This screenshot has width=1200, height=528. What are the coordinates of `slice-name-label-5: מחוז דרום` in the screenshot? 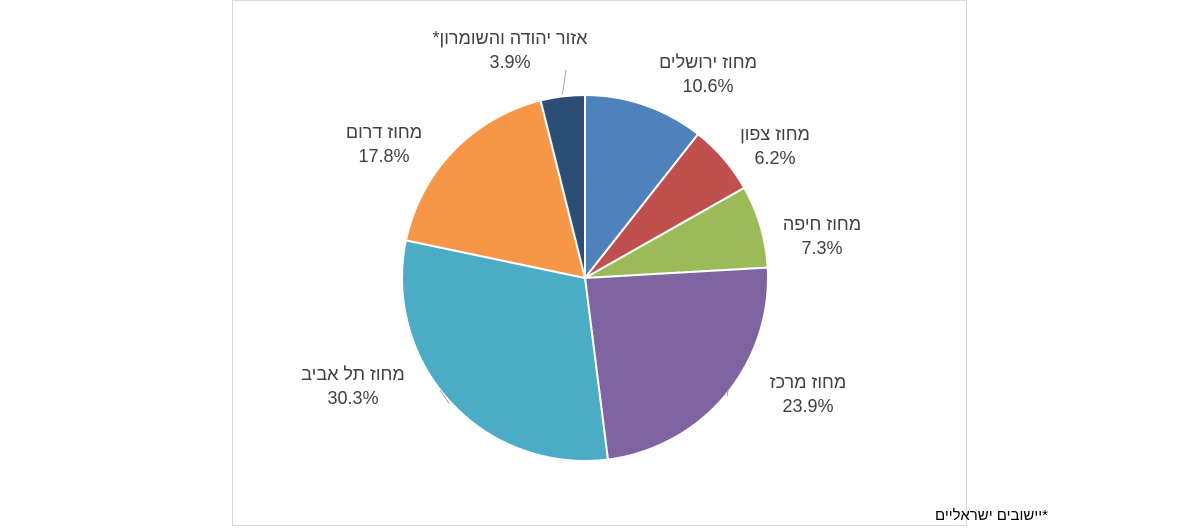 It's located at (384, 132).